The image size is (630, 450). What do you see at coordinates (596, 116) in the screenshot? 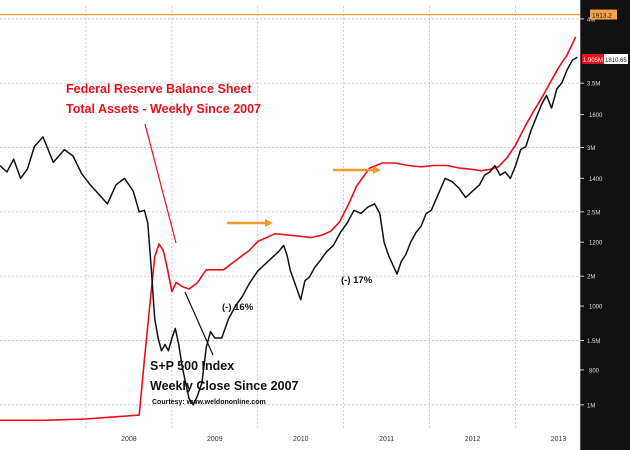
I see `index-tick-label: 1600` at bounding box center [596, 116].